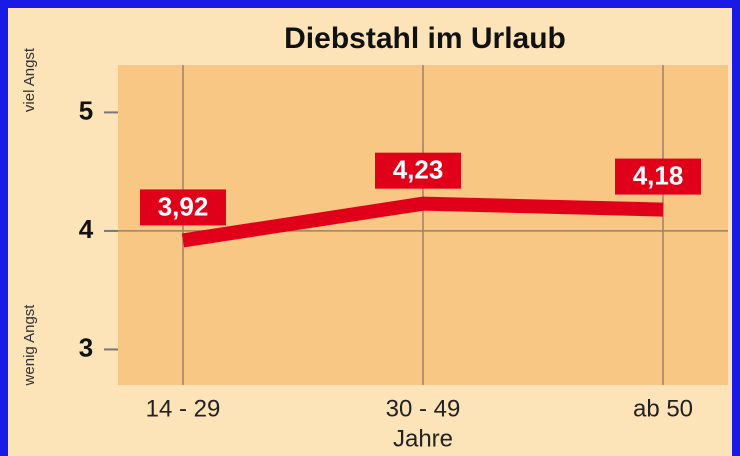  I want to click on x-tick-label: ab 50, so click(663, 408).